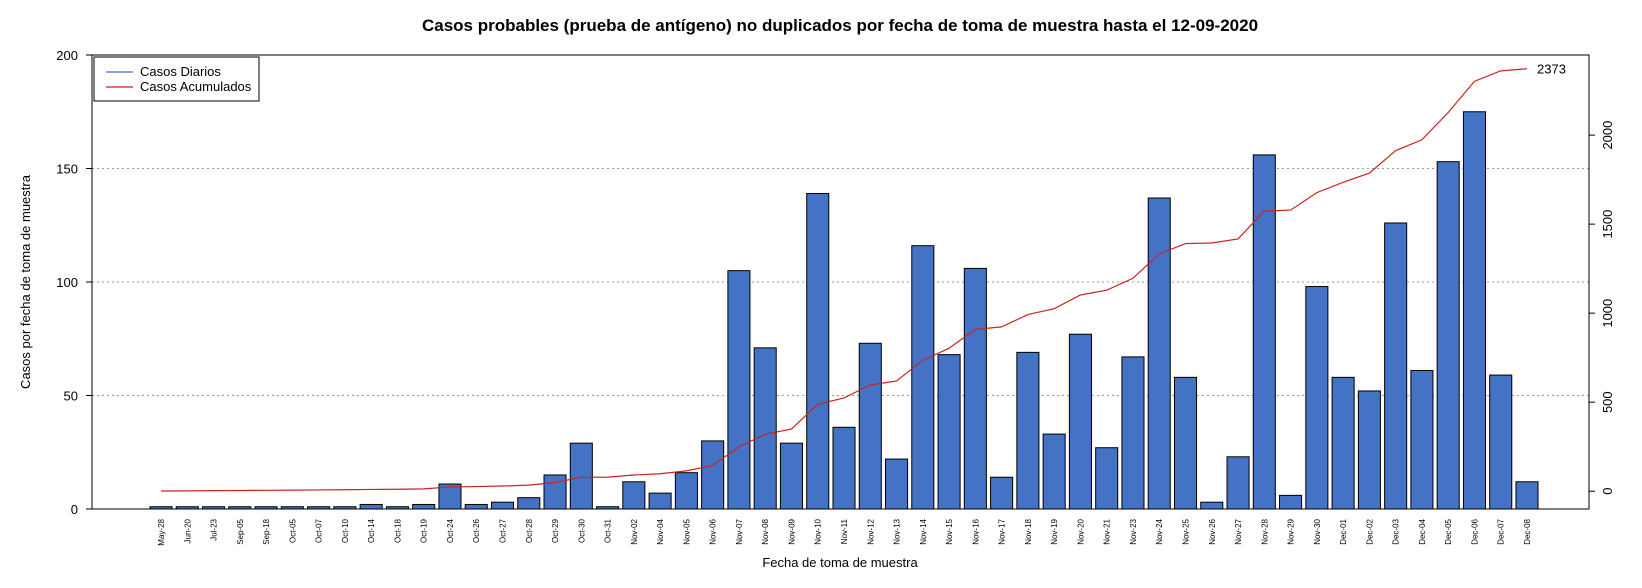 The height and width of the screenshot is (588, 1642). I want to click on x-tick-label: Nov-28, so click(1264, 531).